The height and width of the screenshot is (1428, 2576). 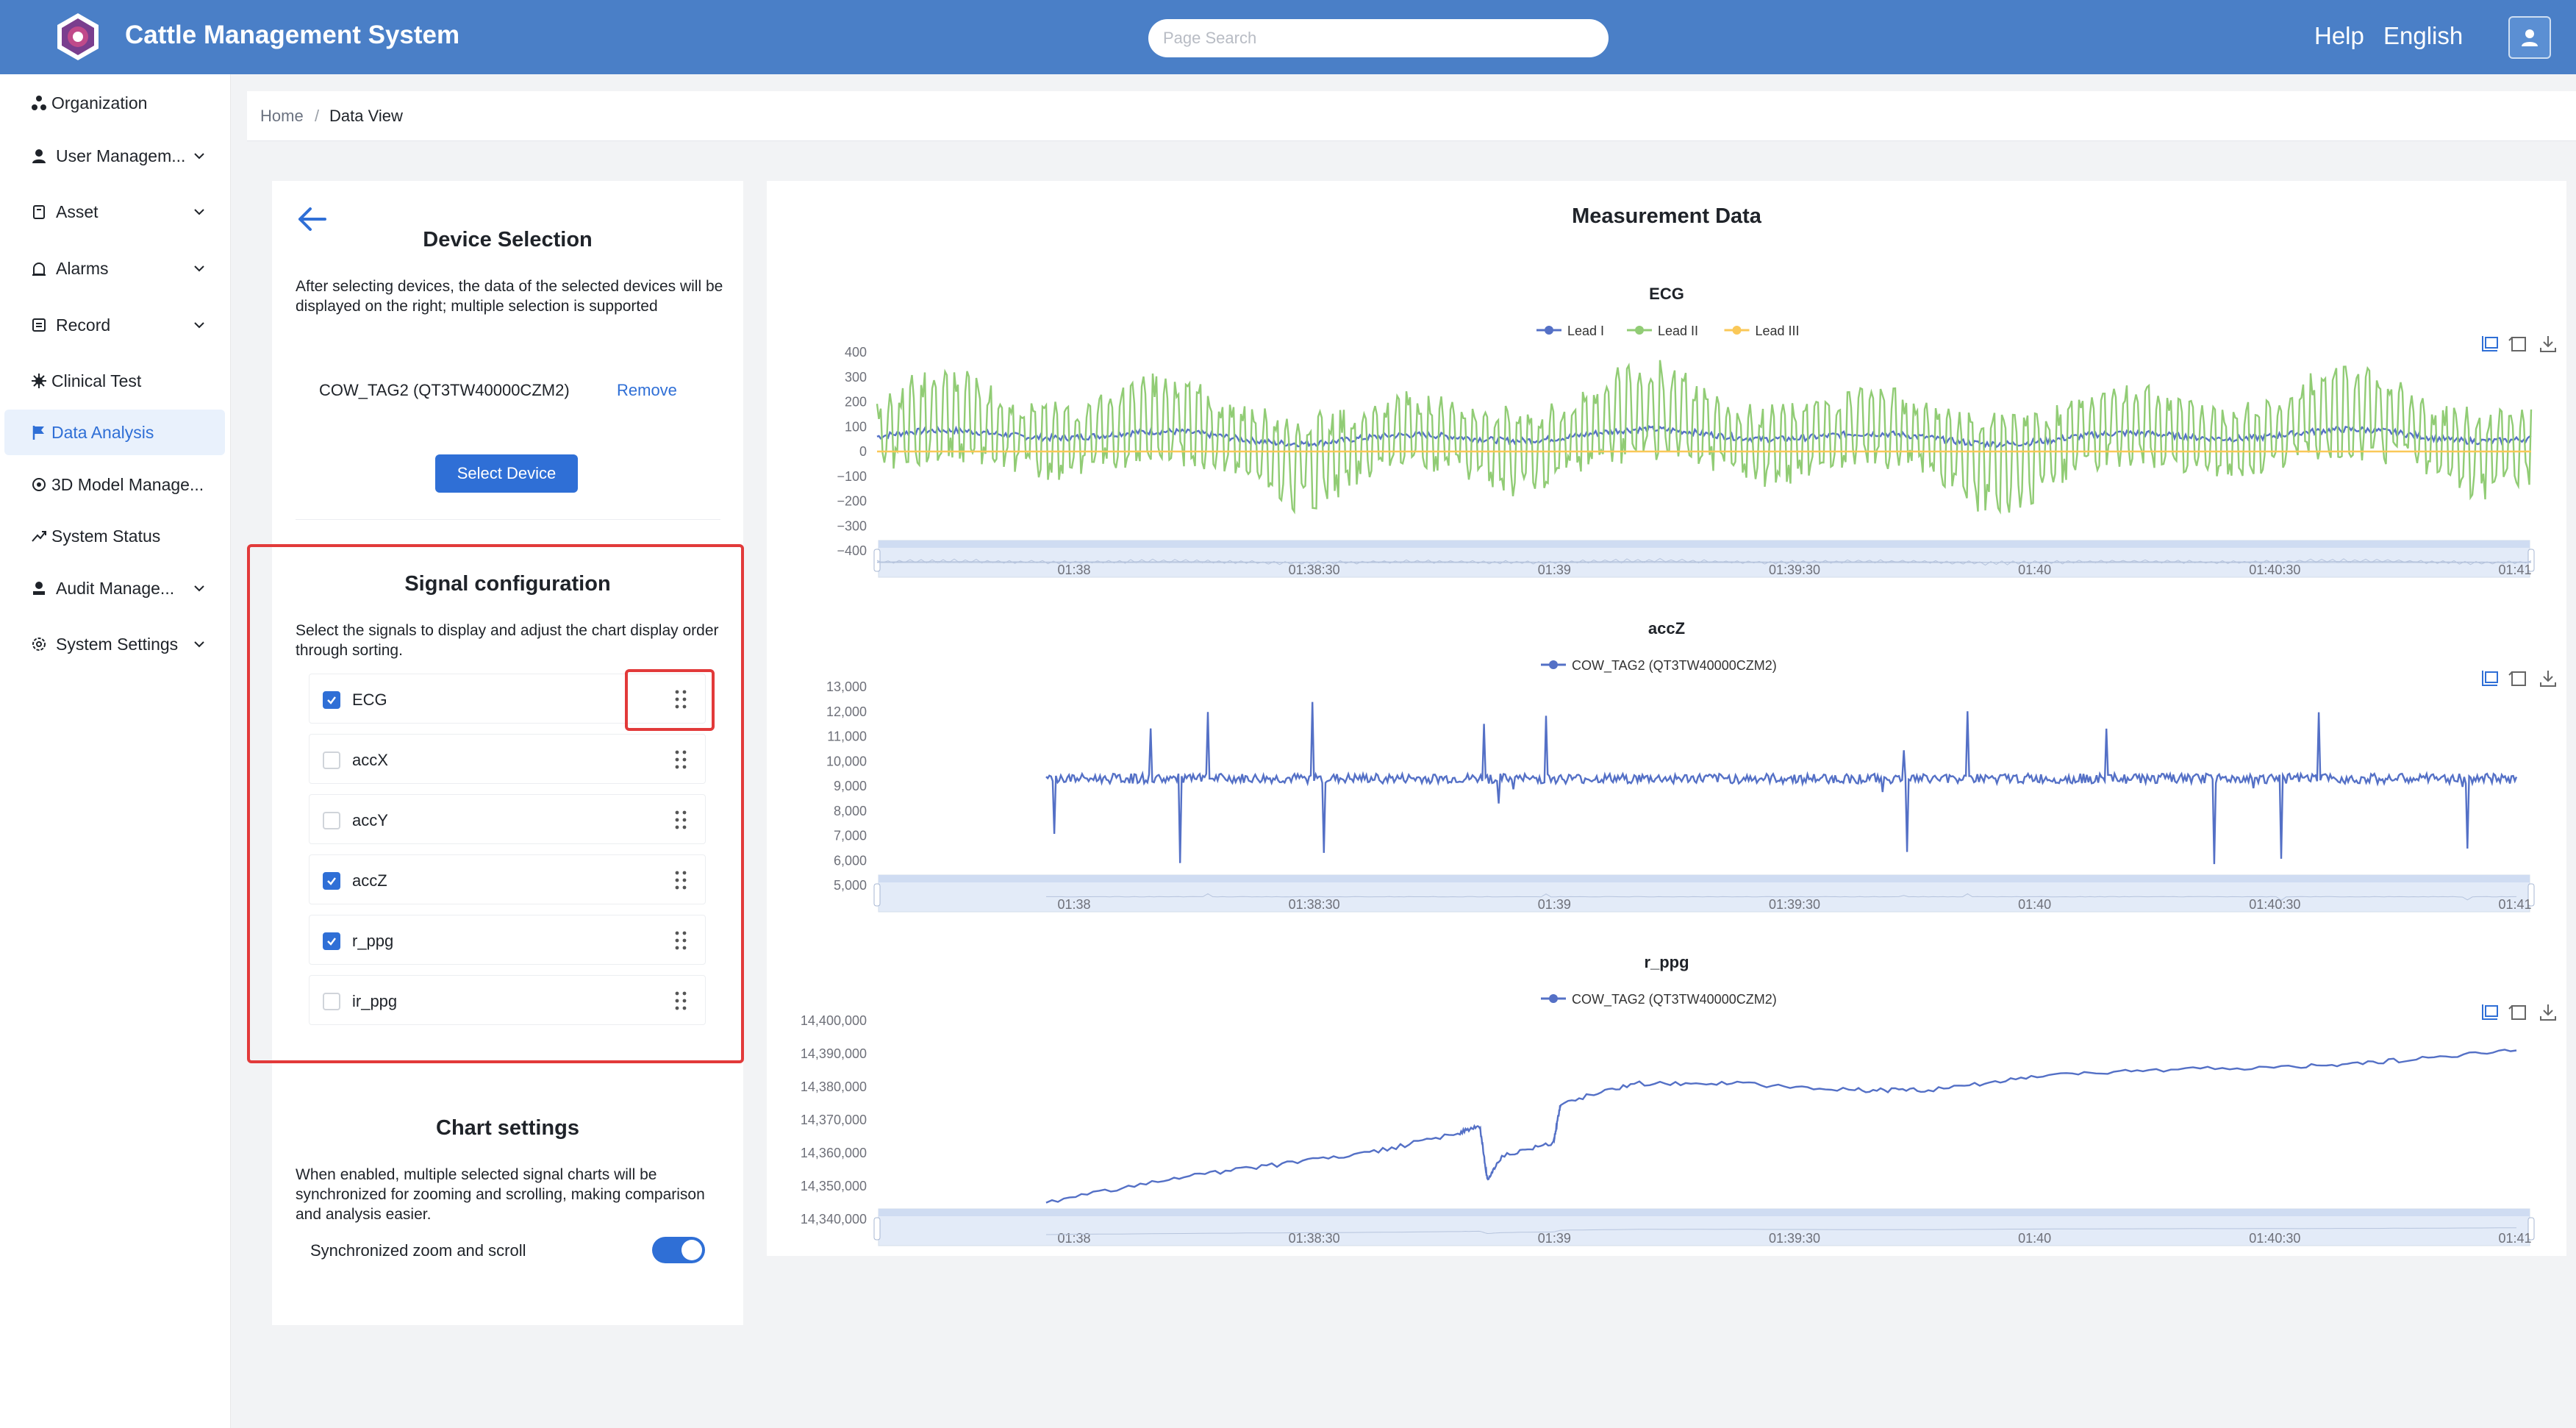 I want to click on data-zoom-handle-left, so click(x=877, y=895).